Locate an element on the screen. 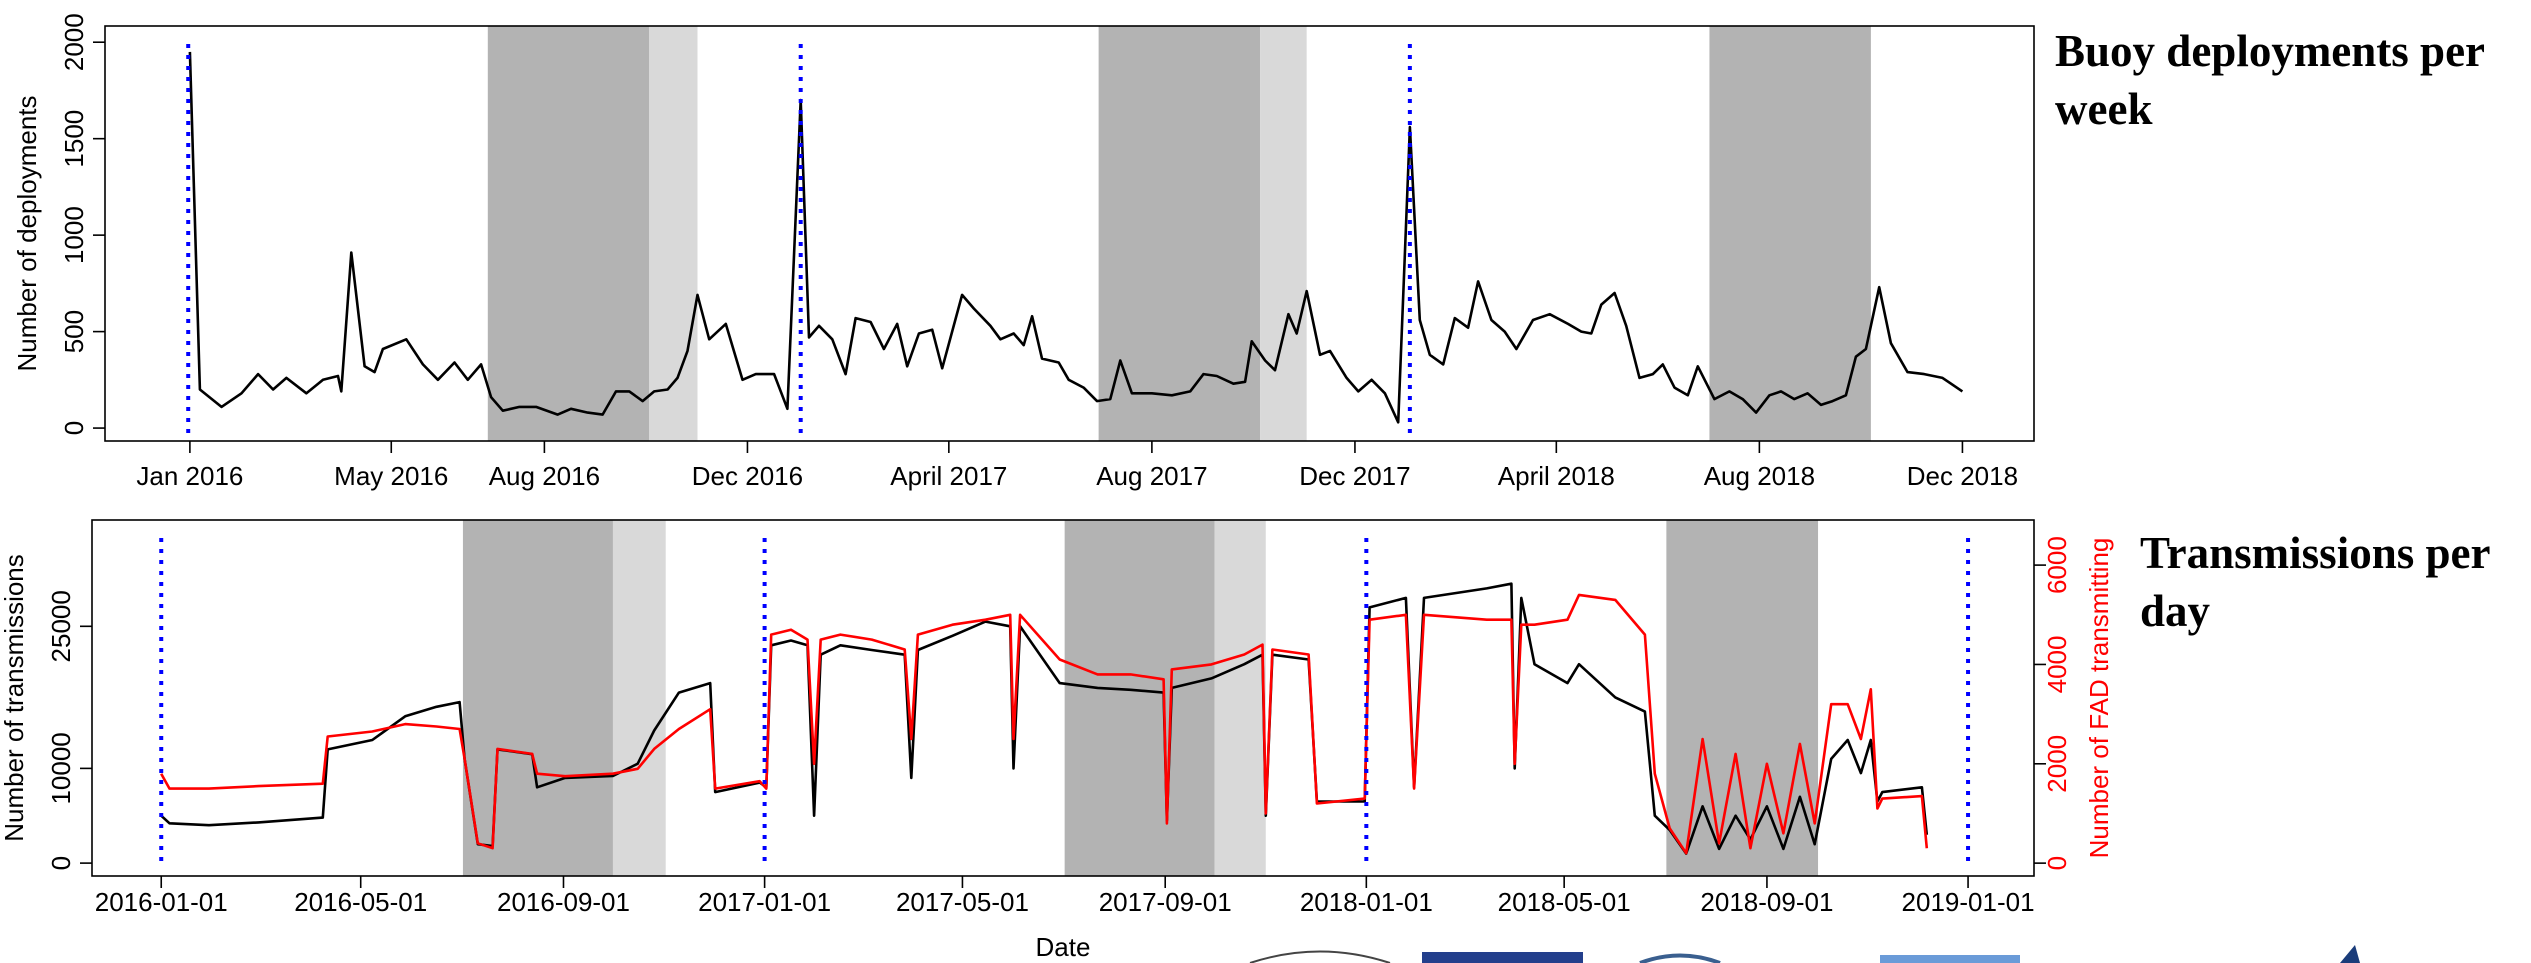 Image resolution: width=2531 pixels, height=963 pixels. x-tick-label: April 2017 is located at coordinates (948, 476).